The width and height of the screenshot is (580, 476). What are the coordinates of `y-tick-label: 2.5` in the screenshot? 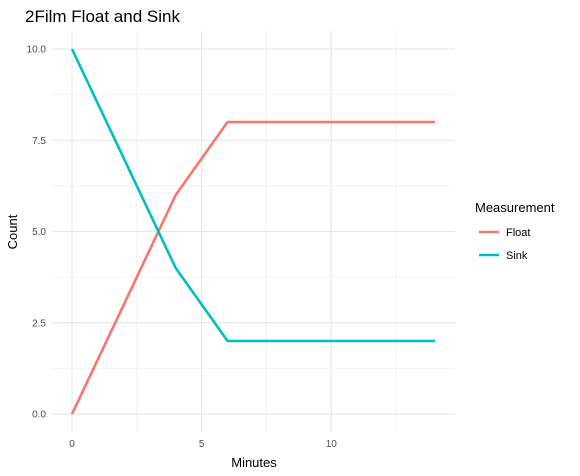 It's located at (39, 323).